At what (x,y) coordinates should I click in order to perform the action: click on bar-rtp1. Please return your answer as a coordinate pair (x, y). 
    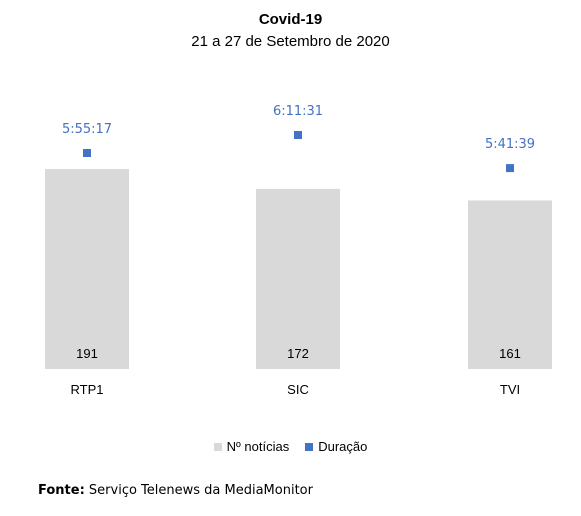
    Looking at the image, I should click on (87, 269).